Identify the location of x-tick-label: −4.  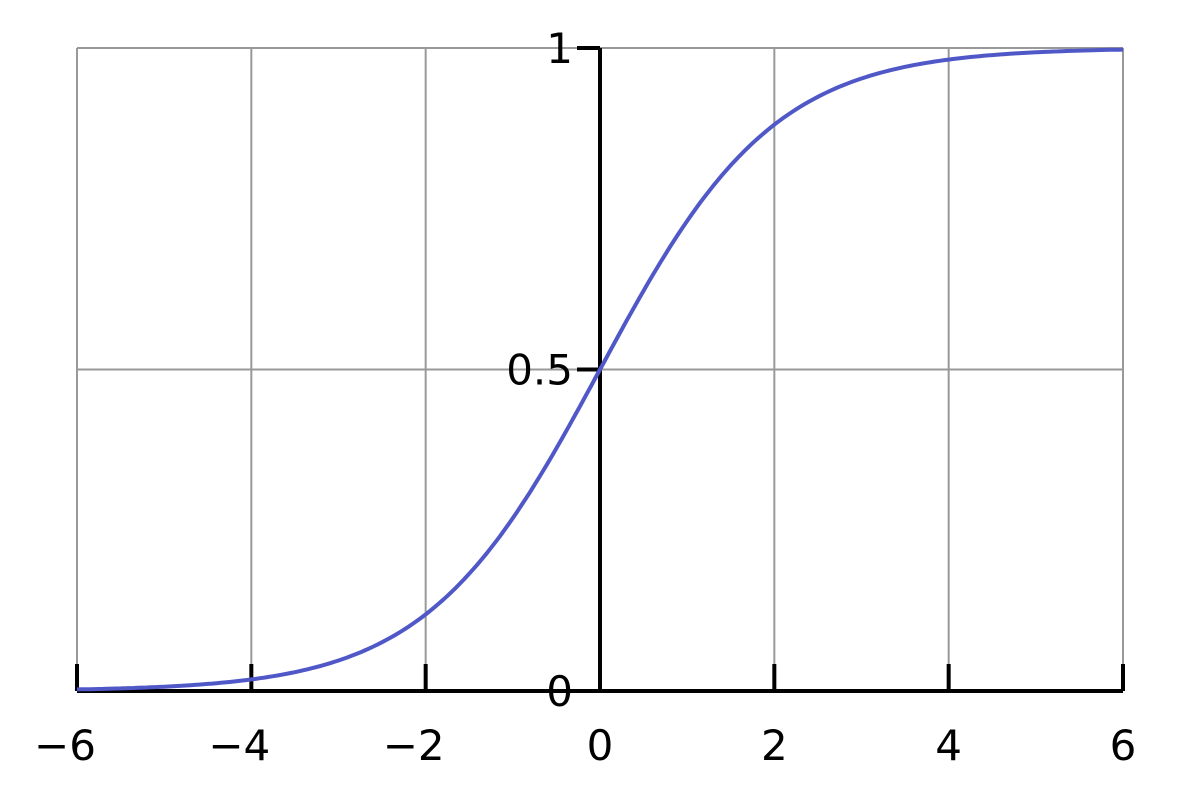
(239, 745).